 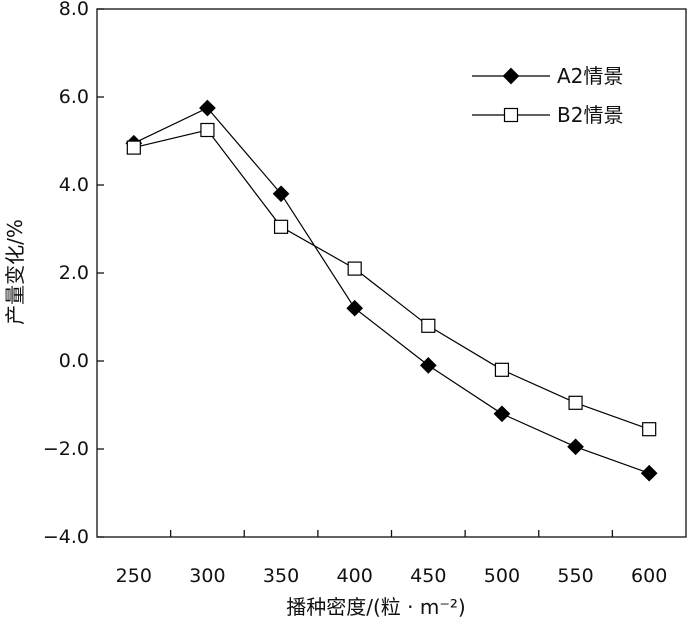 What do you see at coordinates (74, 10) in the screenshot?
I see `y-tick-label: 8.0` at bounding box center [74, 10].